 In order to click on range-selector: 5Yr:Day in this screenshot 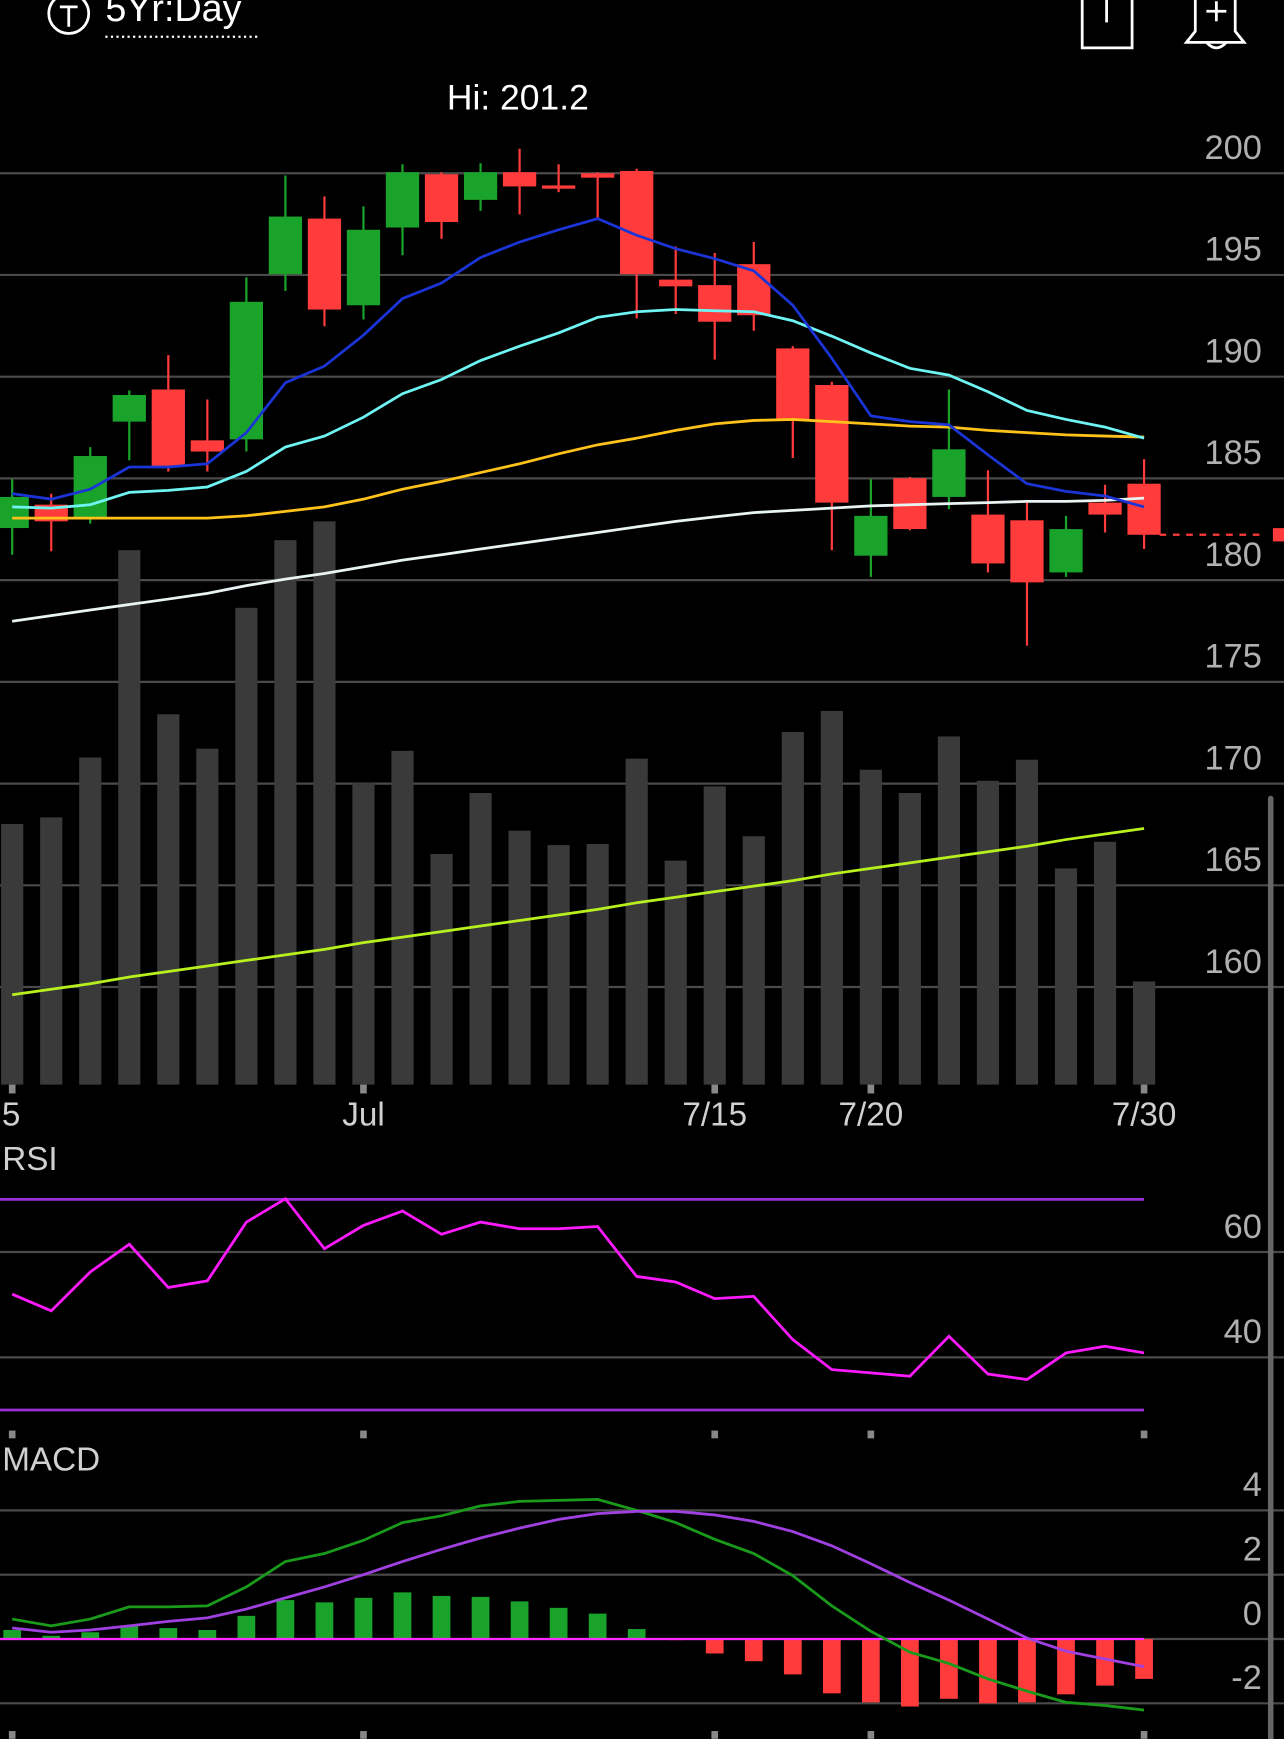, I will do `click(152, 19)`.